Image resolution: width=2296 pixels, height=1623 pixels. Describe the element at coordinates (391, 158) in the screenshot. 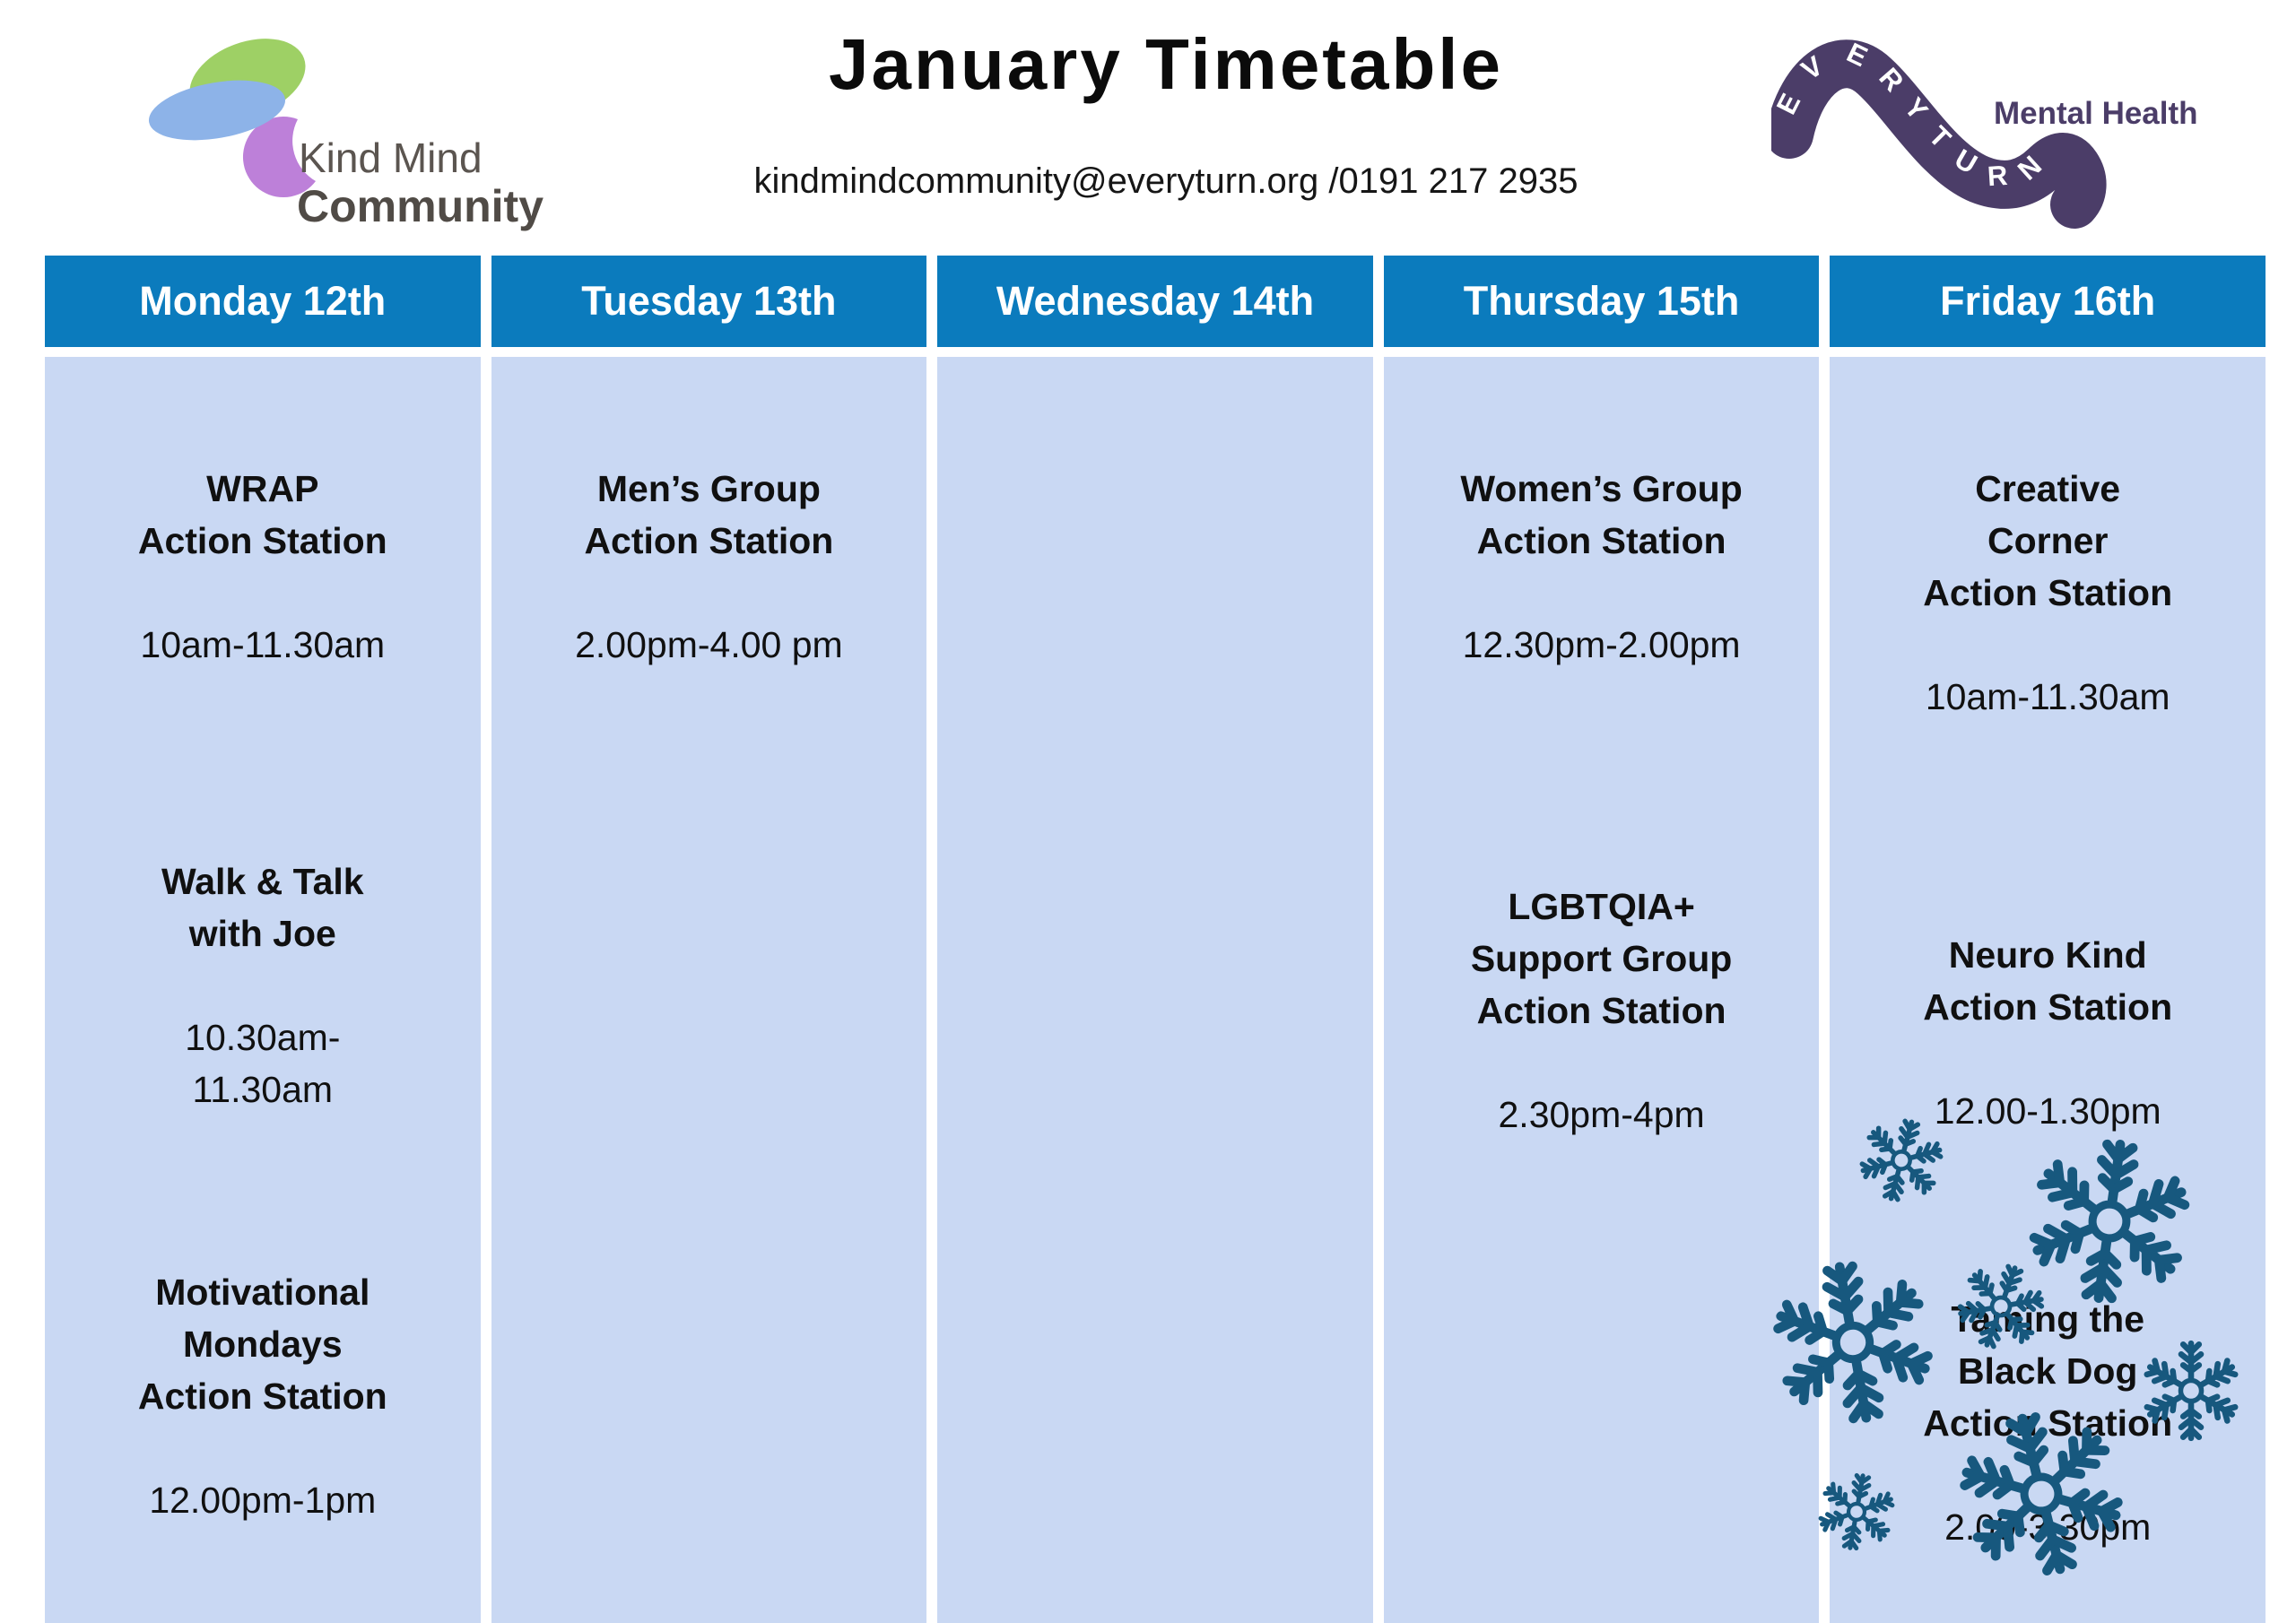

I see `brand-name-line1: Kind Mind` at that location.